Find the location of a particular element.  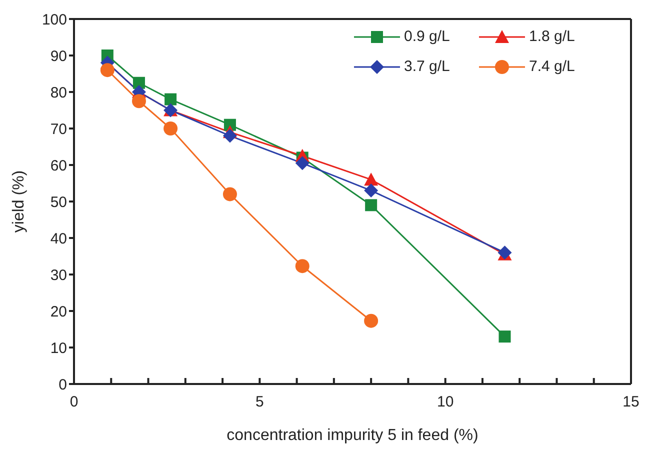

x-tick-label: 5 is located at coordinates (259, 402).